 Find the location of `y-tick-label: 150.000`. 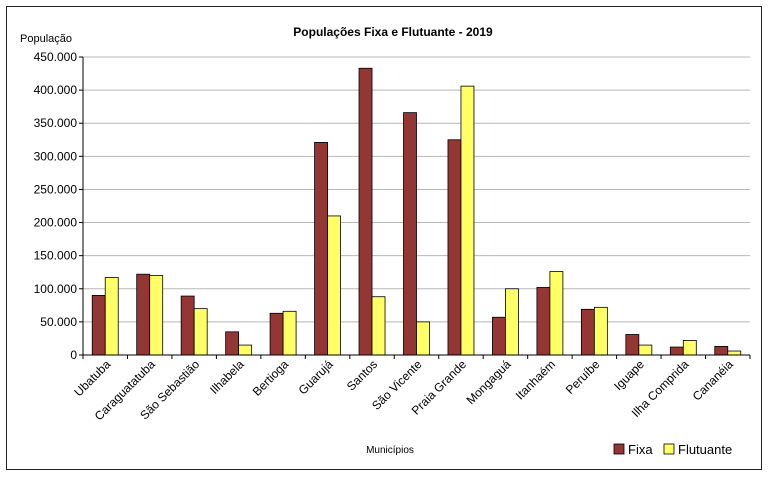

y-tick-label: 150.000 is located at coordinates (56, 256).